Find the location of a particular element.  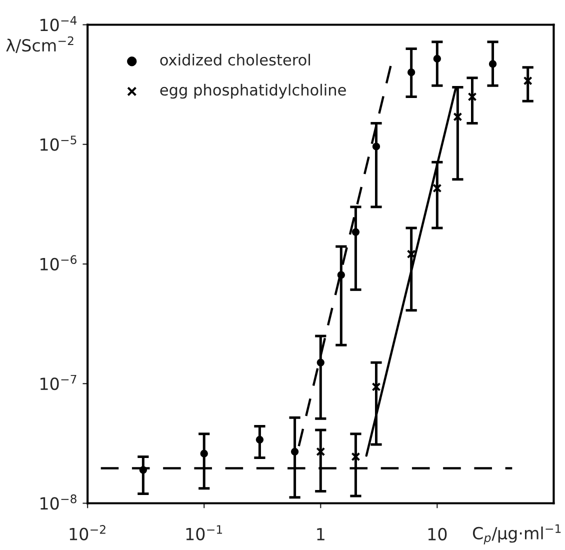

y-tick-label: 10$^{−6}$ is located at coordinates (58, 262).